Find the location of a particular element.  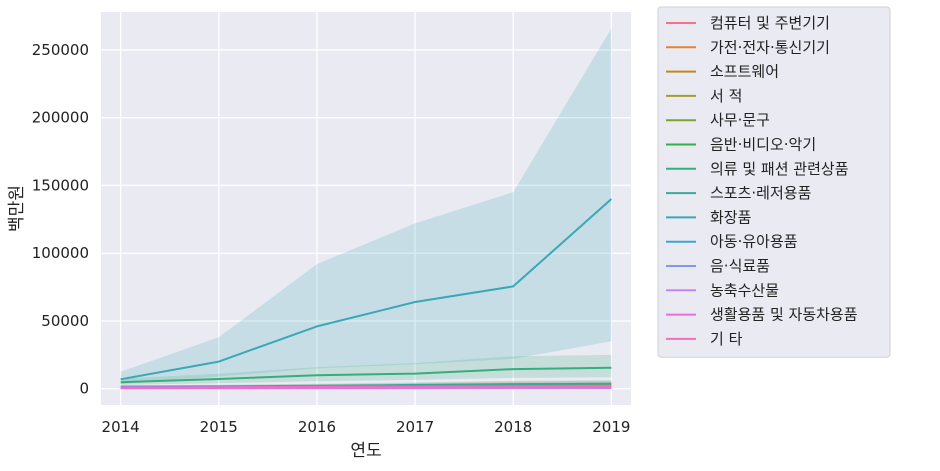

y-axis-label: 백만원 is located at coordinates (17, 208).